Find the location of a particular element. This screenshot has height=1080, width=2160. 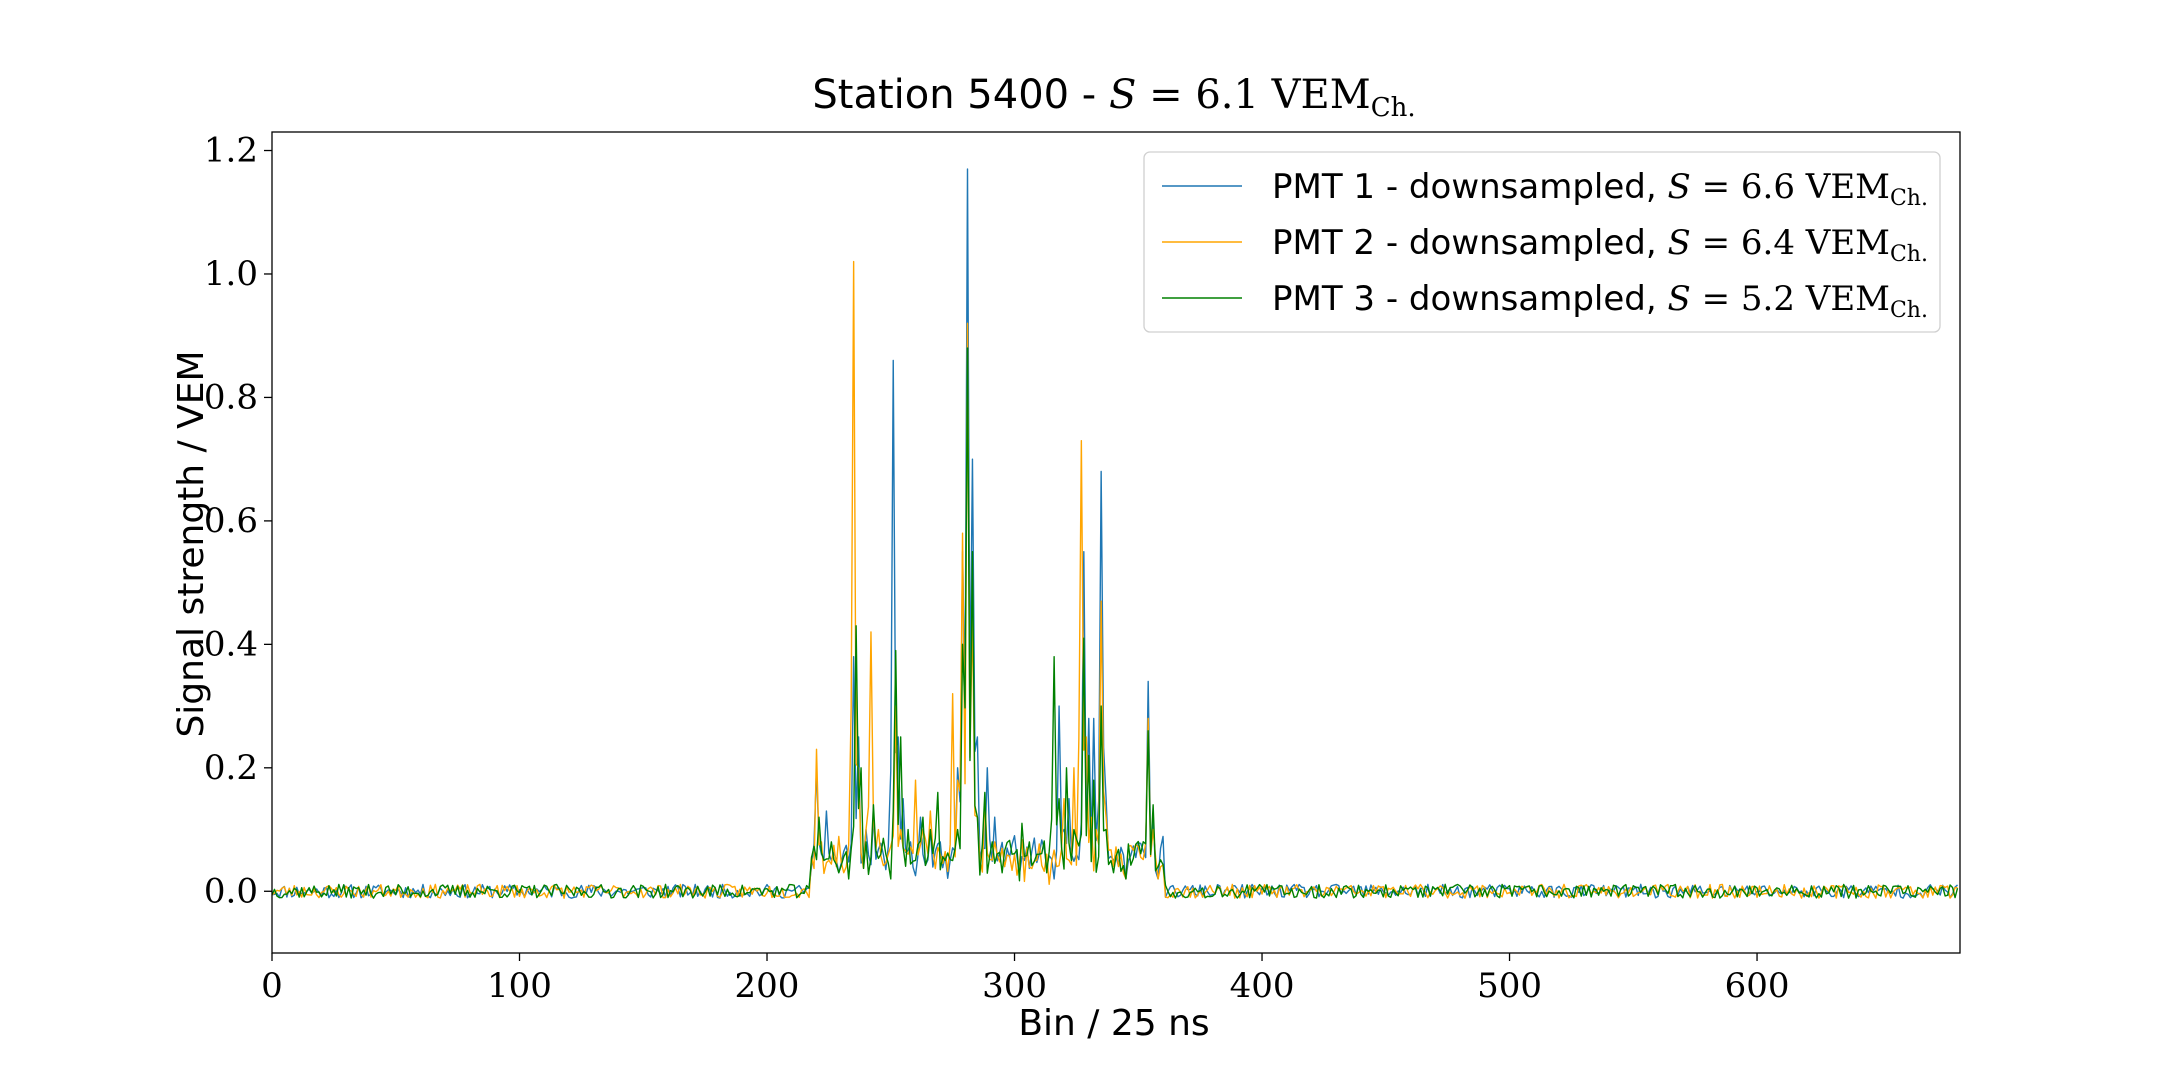

x-tick-label: 0 is located at coordinates (272, 986).